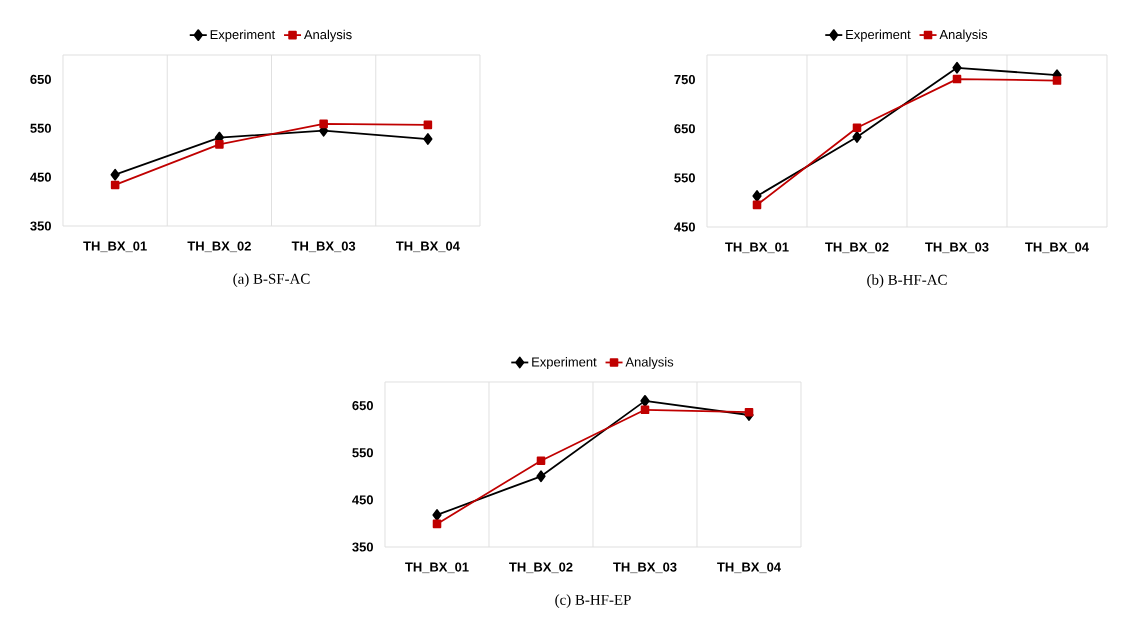 The height and width of the screenshot is (636, 1127). What do you see at coordinates (593, 601) in the screenshot?
I see `text: (c) B-HF-EP` at bounding box center [593, 601].